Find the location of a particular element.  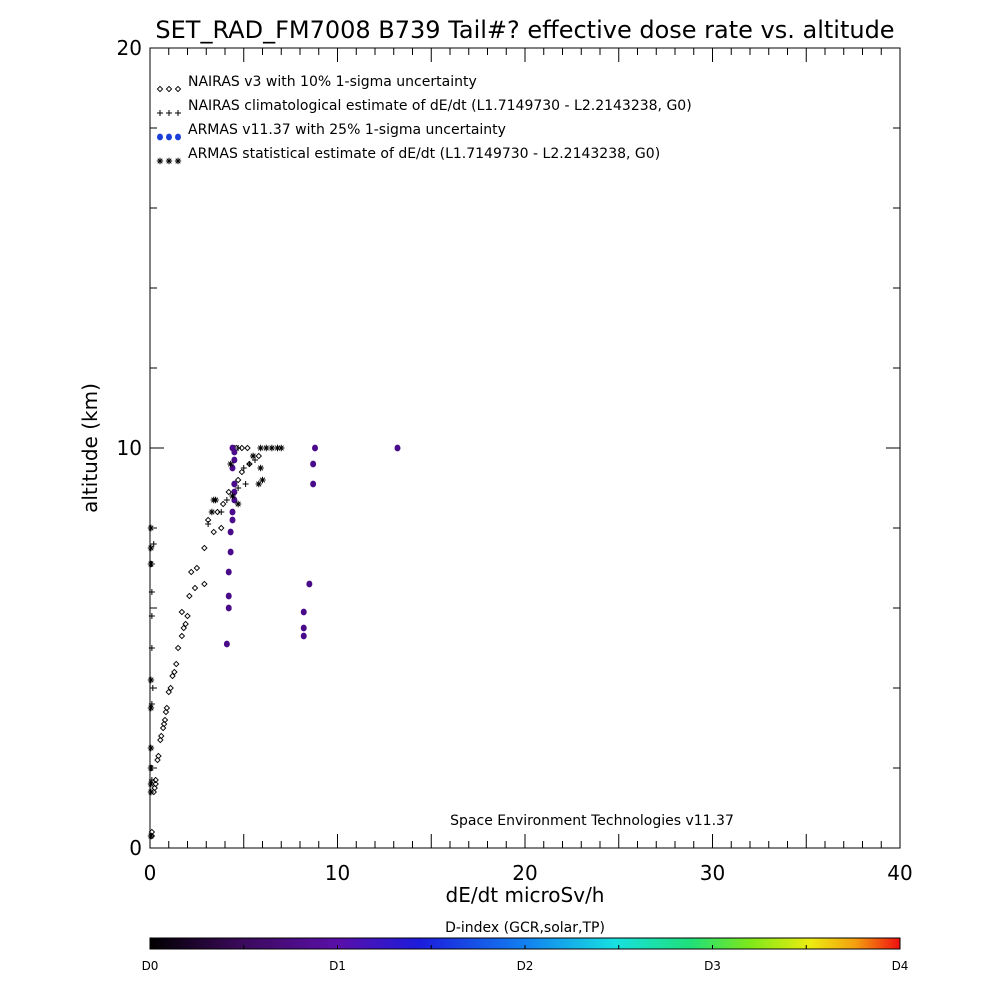

x-tick-label: 0 is located at coordinates (150, 873).